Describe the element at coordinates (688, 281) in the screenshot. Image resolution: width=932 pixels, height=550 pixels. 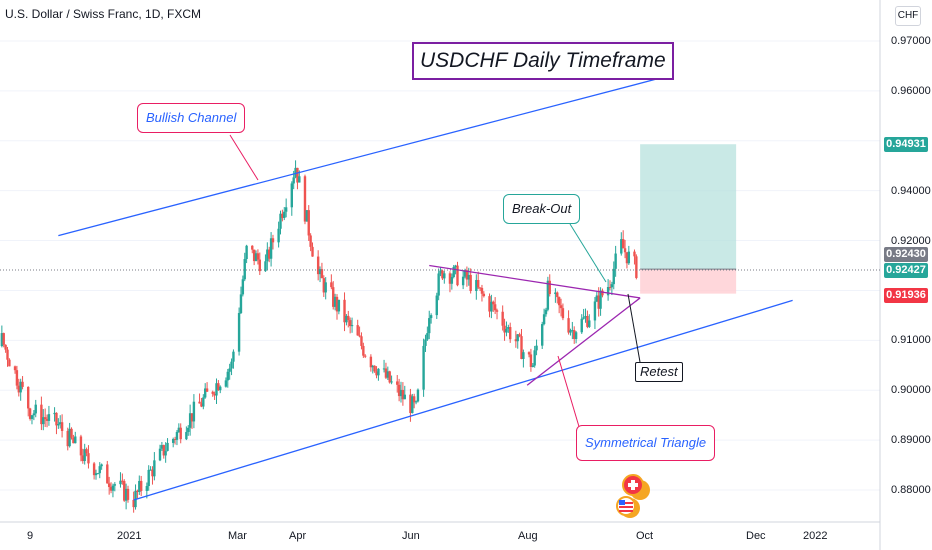
I see `loss-zone` at that location.